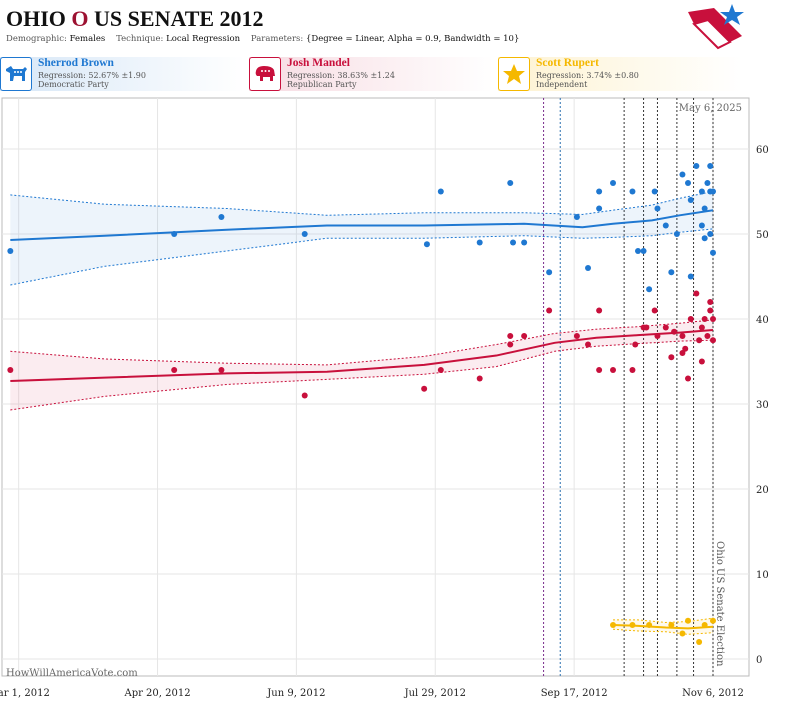 The height and width of the screenshot is (704, 789). Describe the element at coordinates (710, 108) in the screenshot. I see `current-date-label: May 6, 2025` at that location.